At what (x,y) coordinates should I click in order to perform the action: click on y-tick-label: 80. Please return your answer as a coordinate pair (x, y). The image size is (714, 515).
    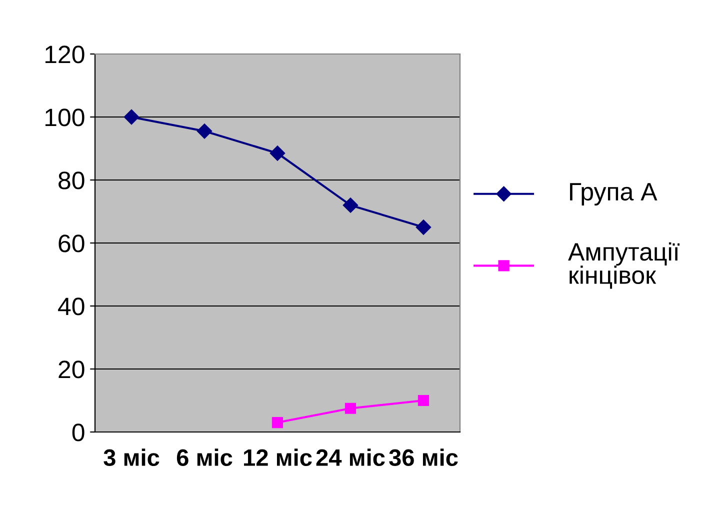
    Looking at the image, I should click on (71, 181).